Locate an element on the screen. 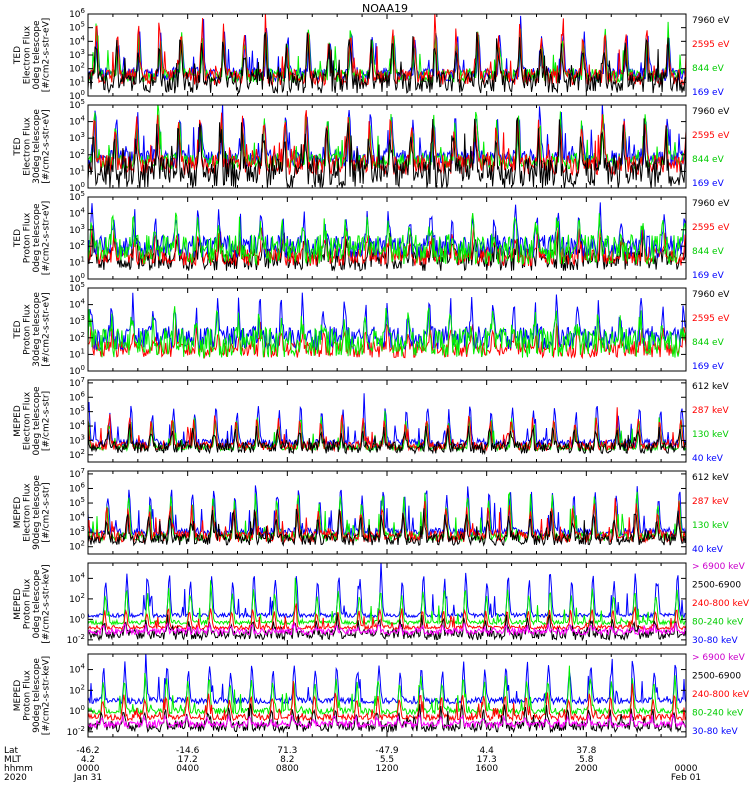 Image resolution: width=750 pixels, height=800 pixels. x-tick-mlt: 17.3 is located at coordinates (487, 760).